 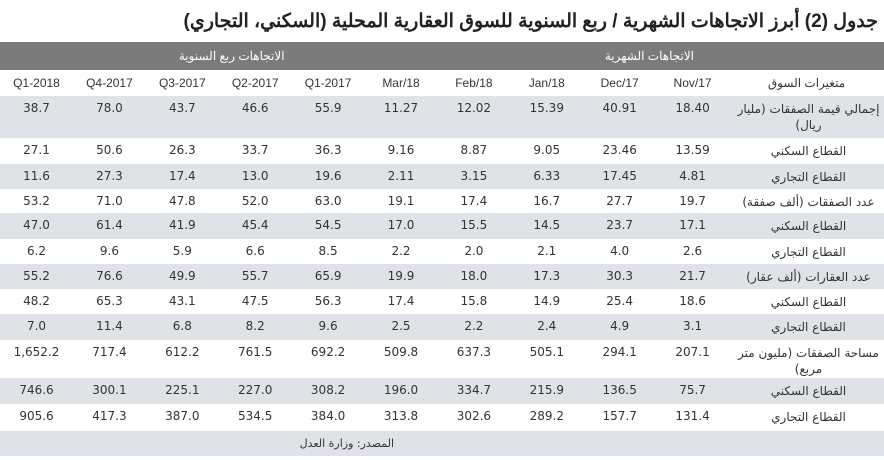 What do you see at coordinates (109, 226) in the screenshot?
I see `table-cell: 61.4` at bounding box center [109, 226].